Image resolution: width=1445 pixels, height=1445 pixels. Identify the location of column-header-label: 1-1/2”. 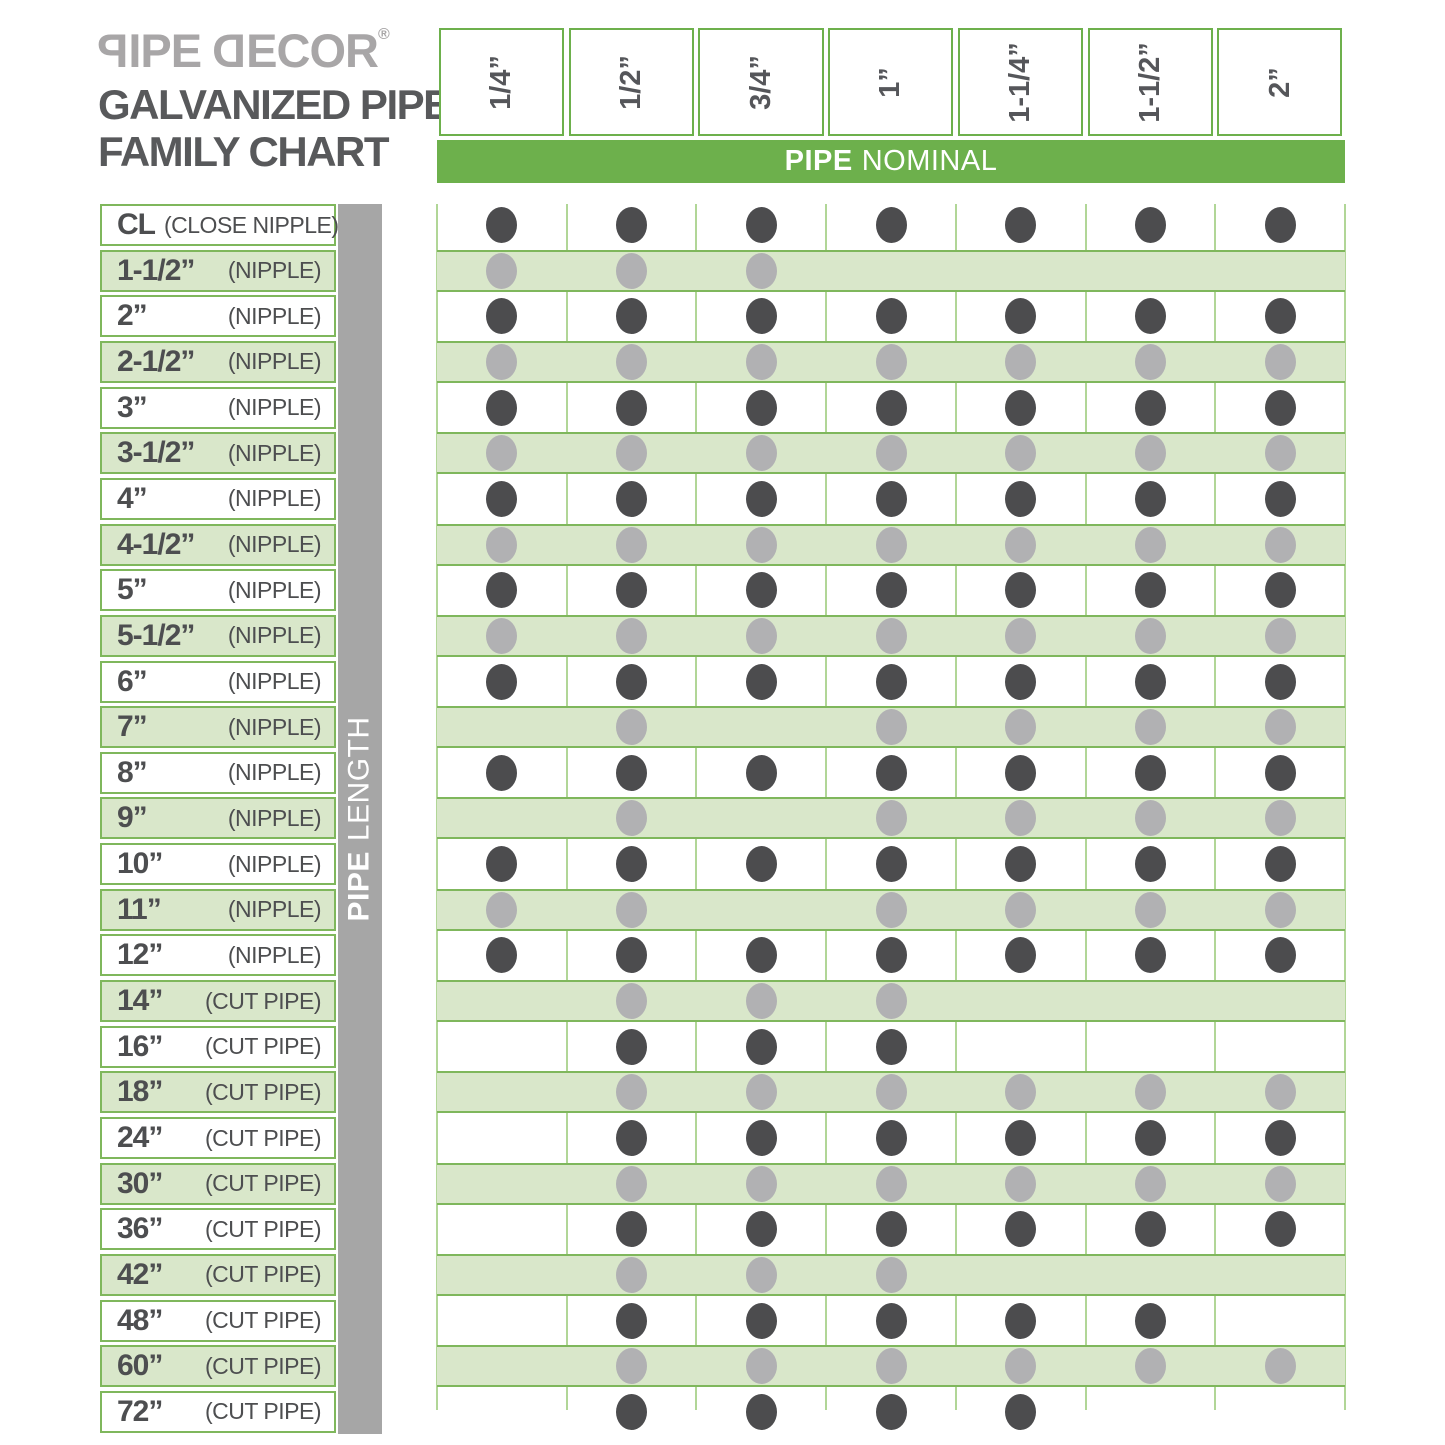
(1149, 82).